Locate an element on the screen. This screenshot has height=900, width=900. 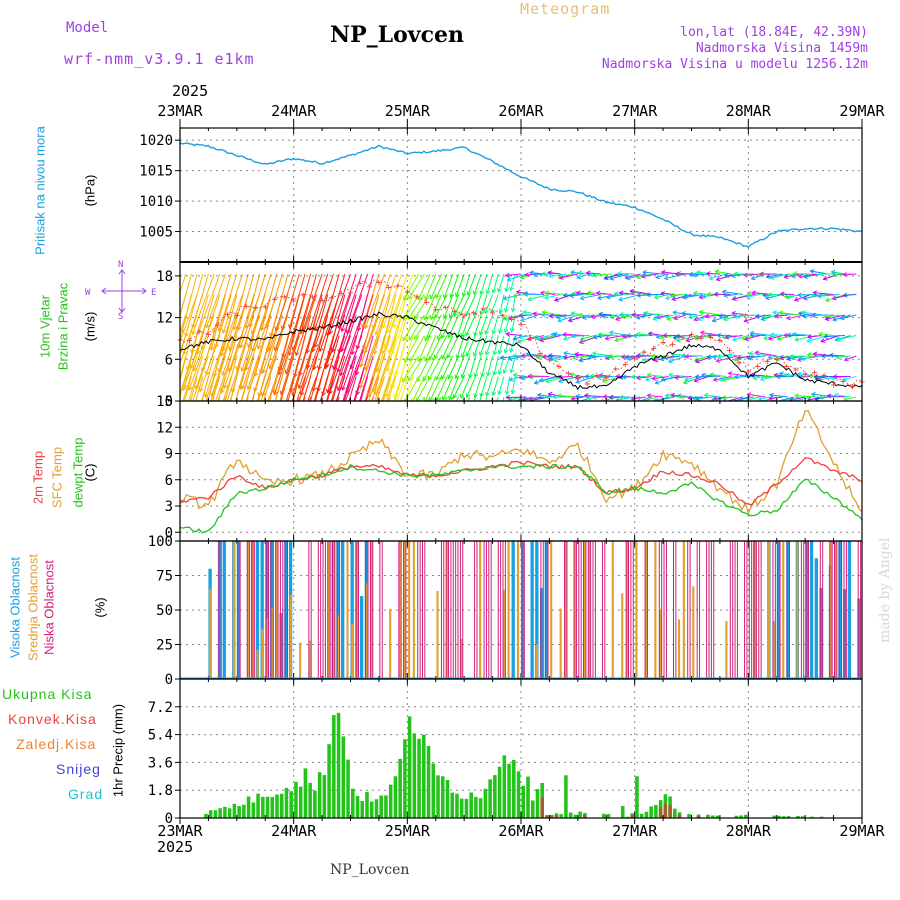
mid-cloud-label: Srednja Oblacnost is located at coordinates (33, 607).